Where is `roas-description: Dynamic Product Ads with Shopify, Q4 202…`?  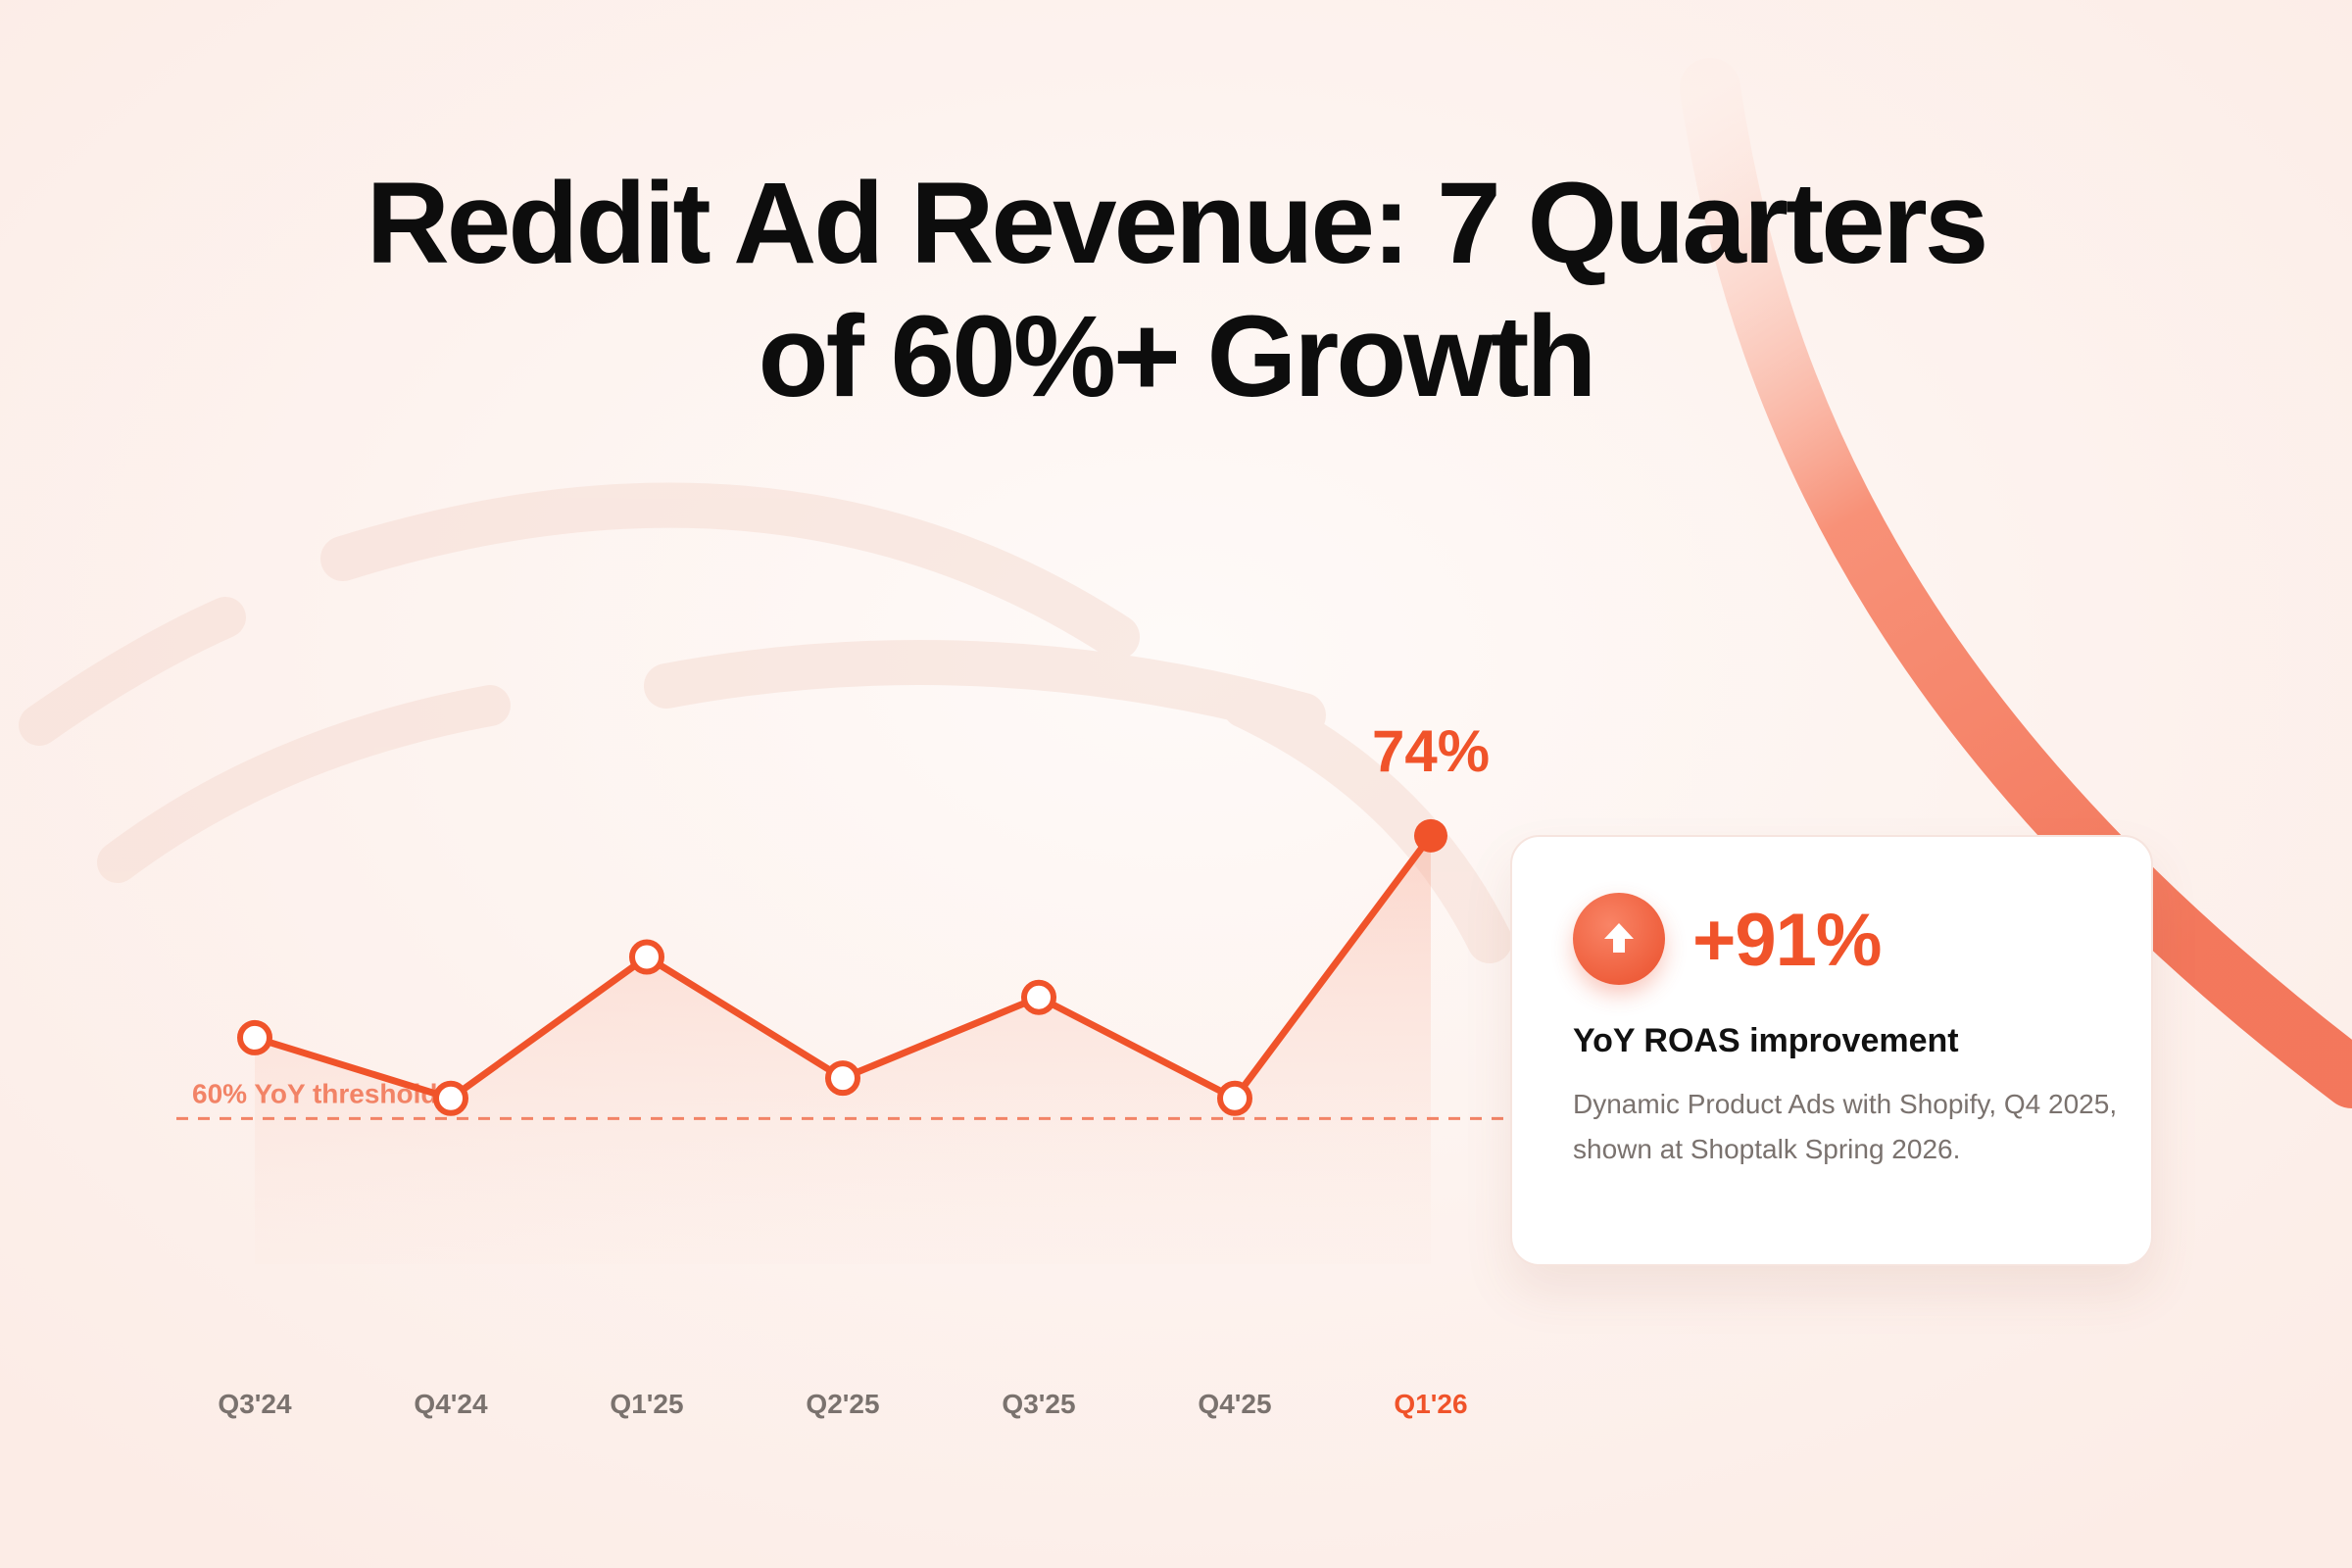 roas-description: Dynamic Product Ads with Shopify, Q4 202… is located at coordinates (1845, 1126).